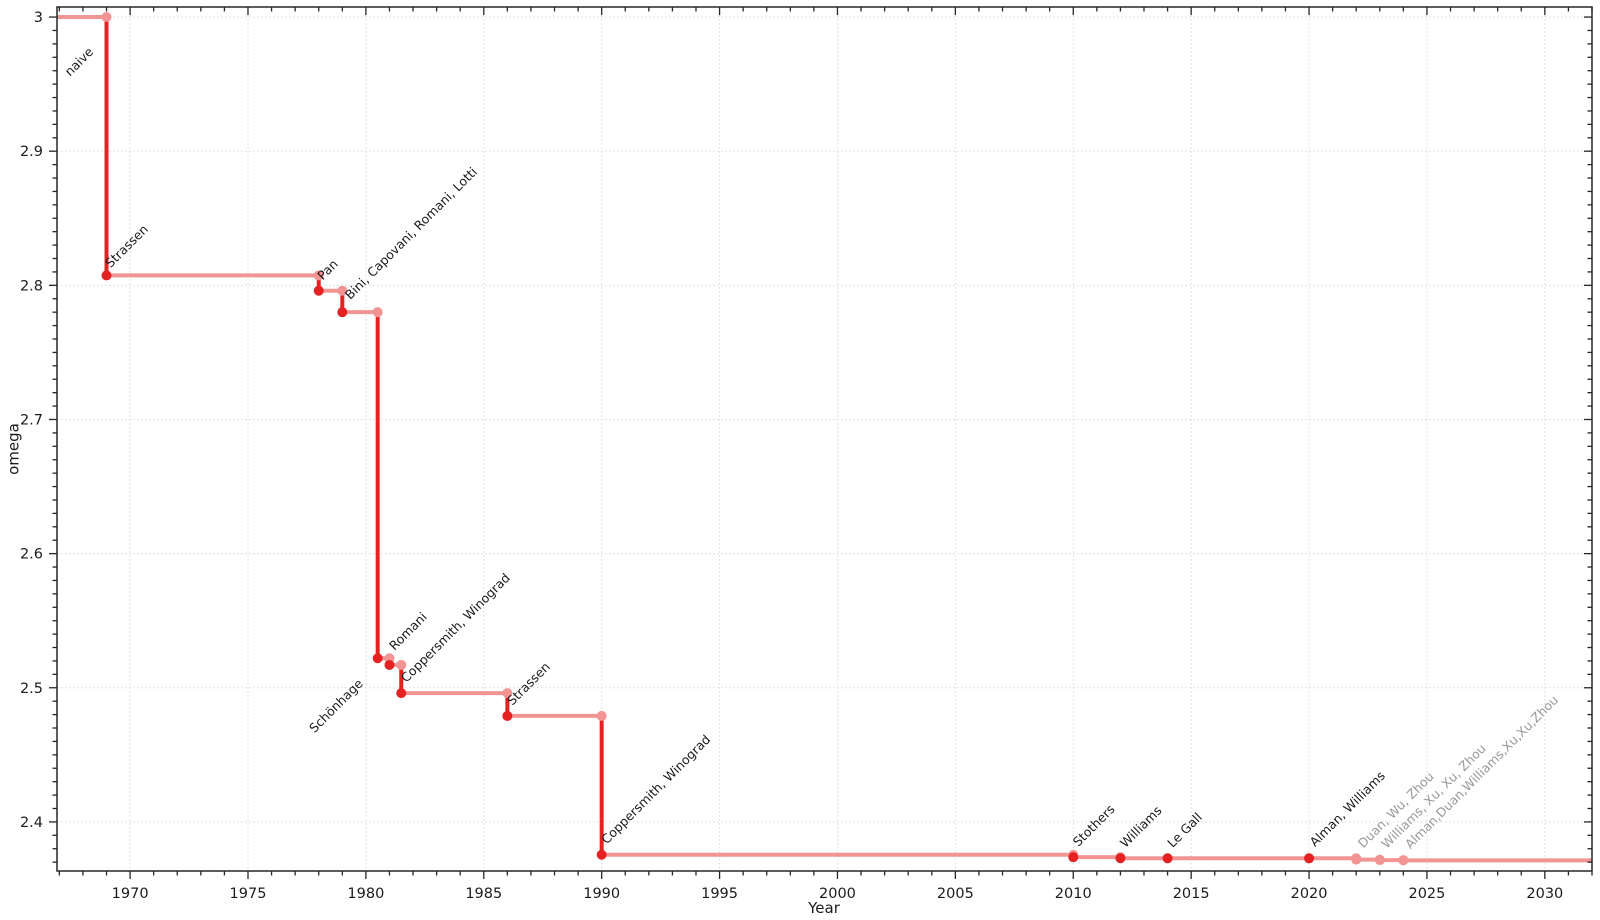 This screenshot has width=1600, height=920. What do you see at coordinates (601, 894) in the screenshot?
I see `x-tick-label: 1990` at bounding box center [601, 894].